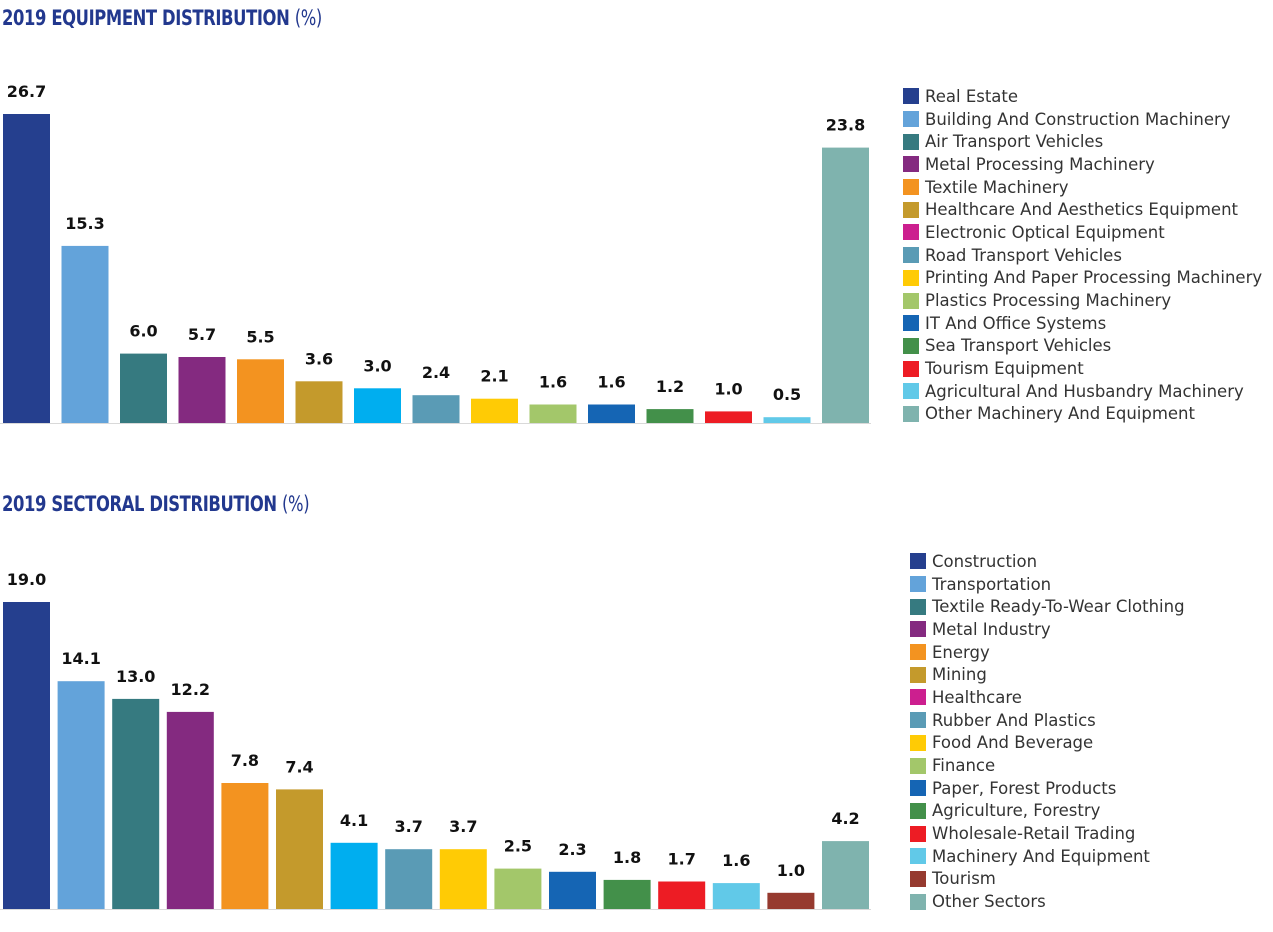  What do you see at coordinates (553, 413) in the screenshot?
I see `equipment-bar-plastics-processing-machinery` at bounding box center [553, 413].